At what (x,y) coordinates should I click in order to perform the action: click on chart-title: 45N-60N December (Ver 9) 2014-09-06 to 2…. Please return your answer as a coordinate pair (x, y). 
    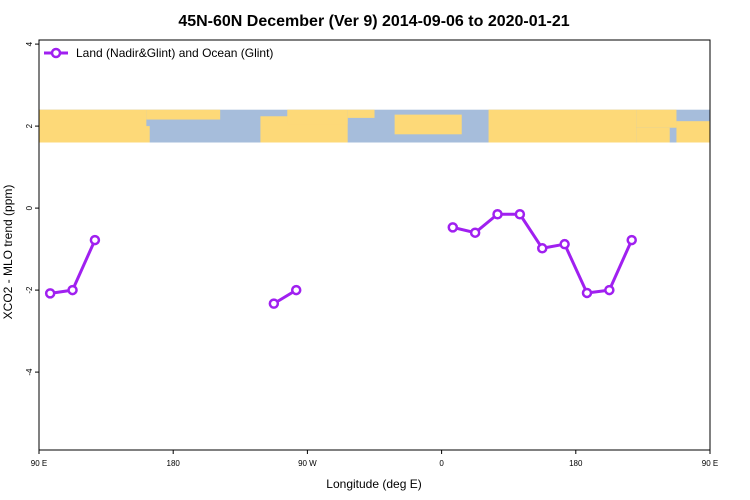
    Looking at the image, I should click on (373, 21).